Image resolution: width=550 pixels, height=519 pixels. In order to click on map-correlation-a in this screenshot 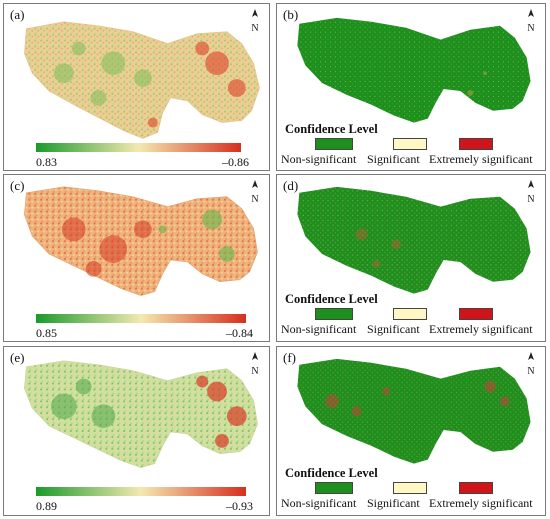, I will do `click(142, 80)`.